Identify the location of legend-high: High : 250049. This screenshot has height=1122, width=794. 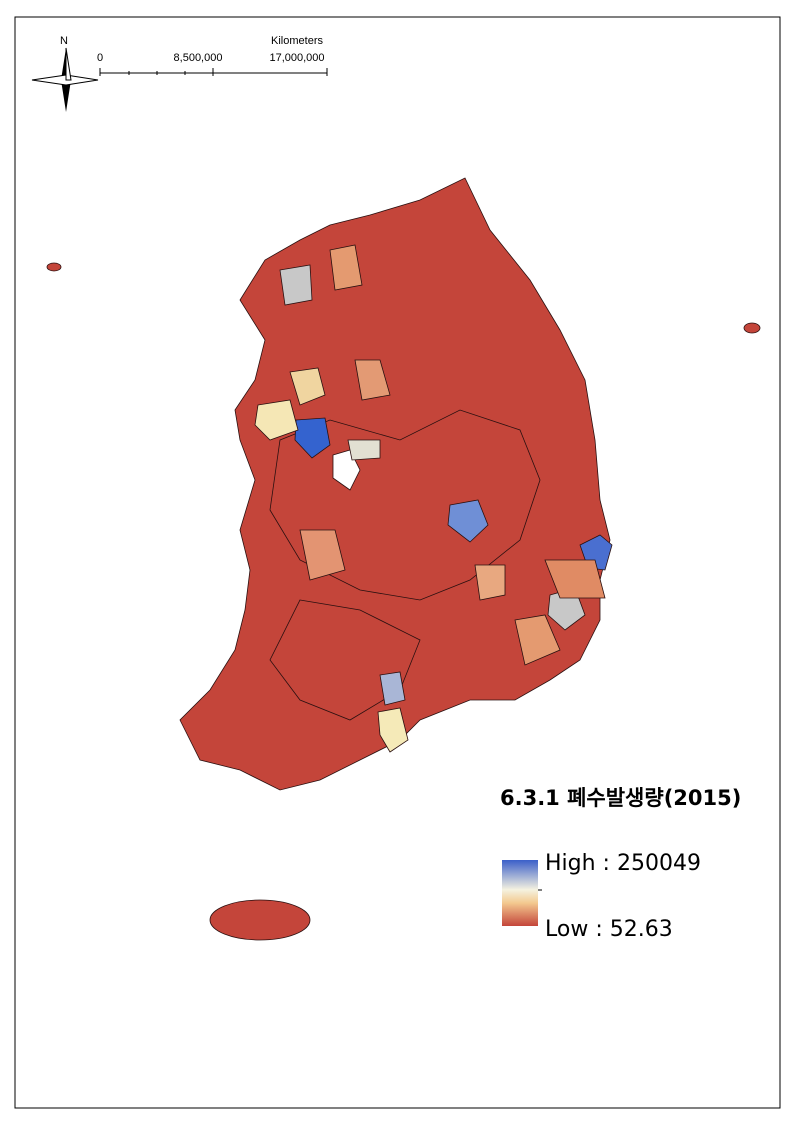
(623, 863).